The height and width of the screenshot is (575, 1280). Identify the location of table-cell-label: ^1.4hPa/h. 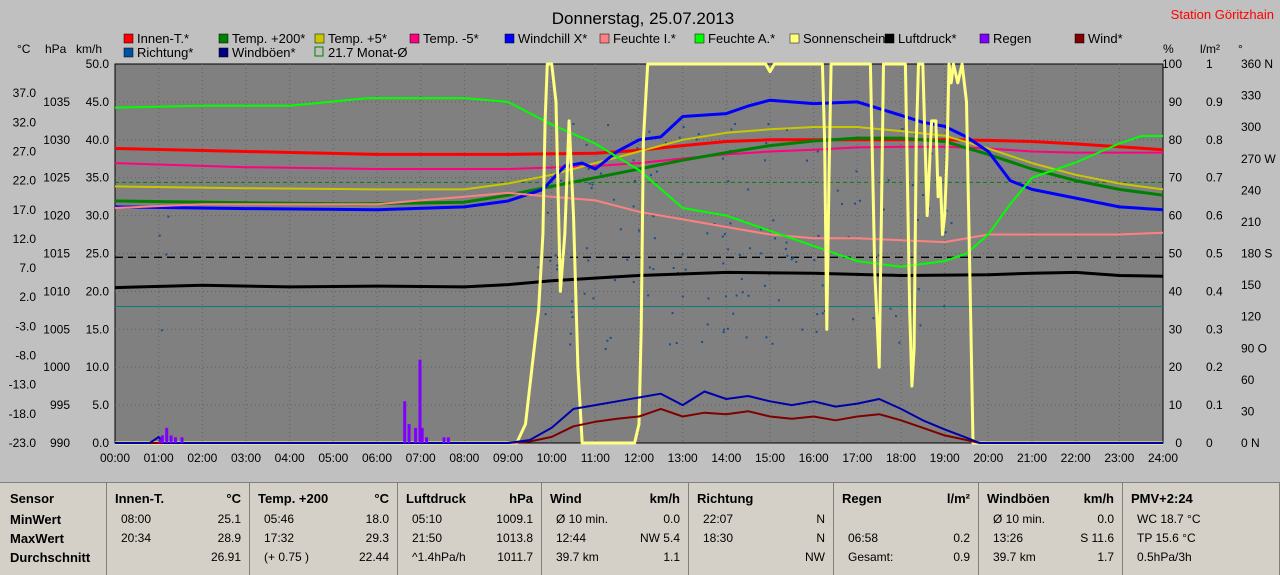
(439, 557).